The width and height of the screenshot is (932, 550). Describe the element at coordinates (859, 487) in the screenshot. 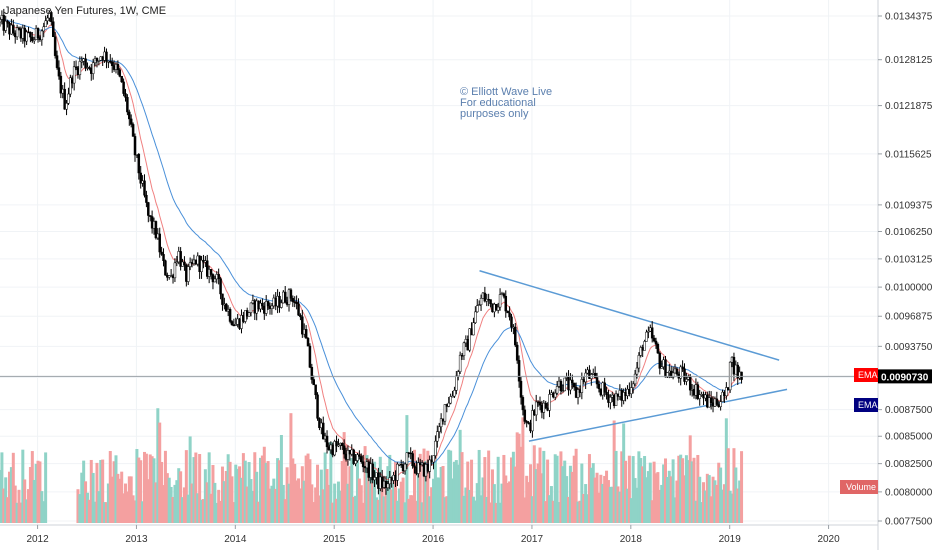

I see `volume-badge: Volume` at that location.